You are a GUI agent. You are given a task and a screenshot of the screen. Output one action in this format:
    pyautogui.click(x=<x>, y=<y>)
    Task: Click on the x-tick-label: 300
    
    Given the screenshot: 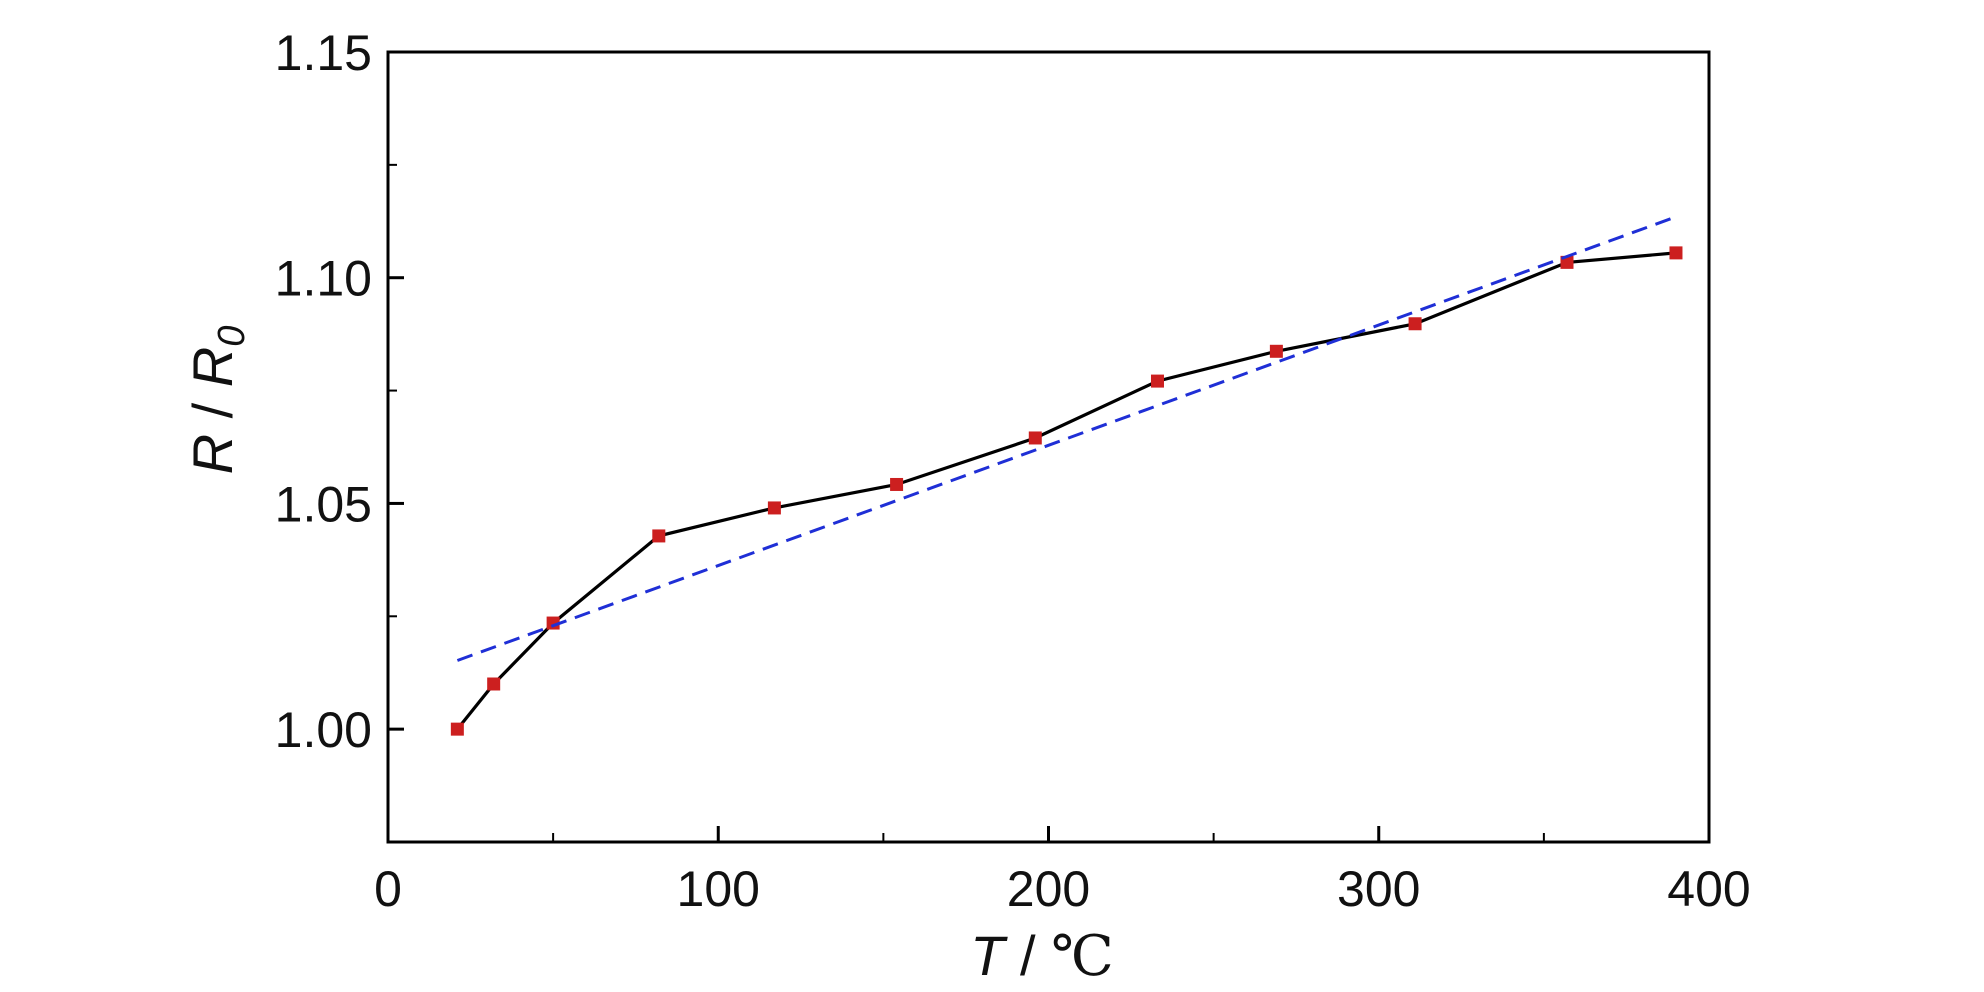 What is the action you would take?
    pyautogui.click(x=1378, y=889)
    